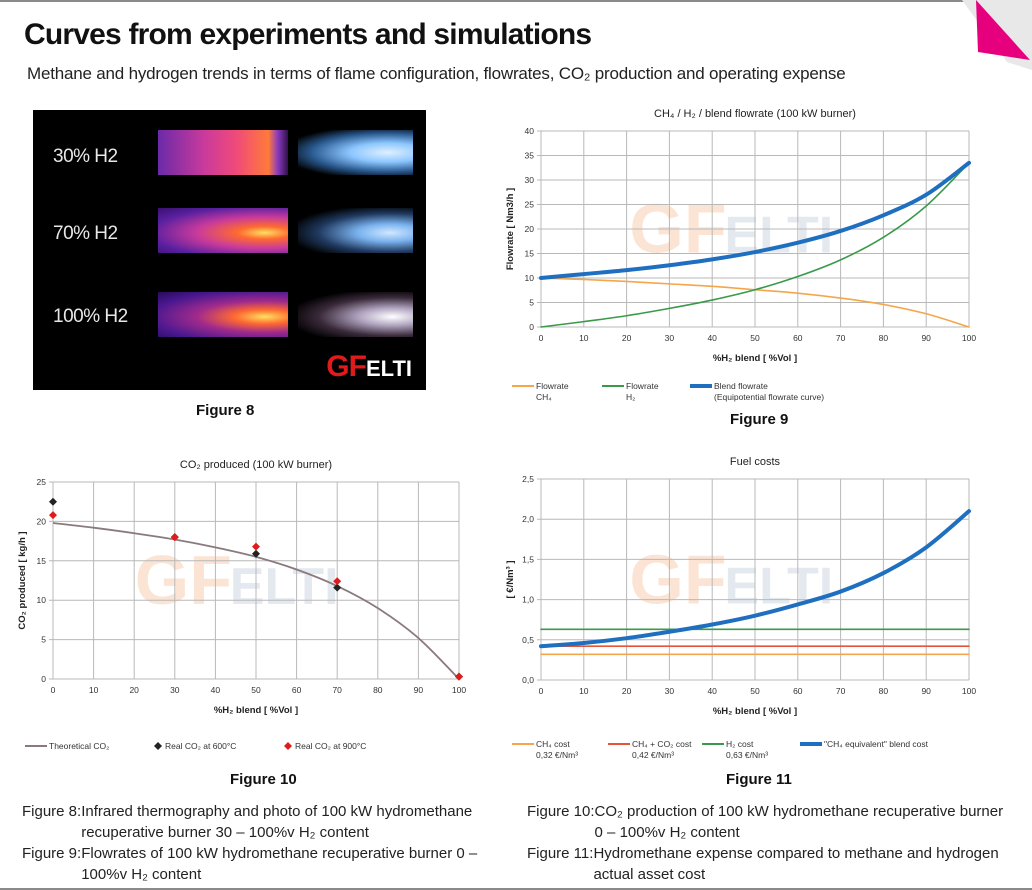 This screenshot has height=890, width=1032. What do you see at coordinates (755, 691) in the screenshot?
I see `fig11-xtick-label: 50` at bounding box center [755, 691].